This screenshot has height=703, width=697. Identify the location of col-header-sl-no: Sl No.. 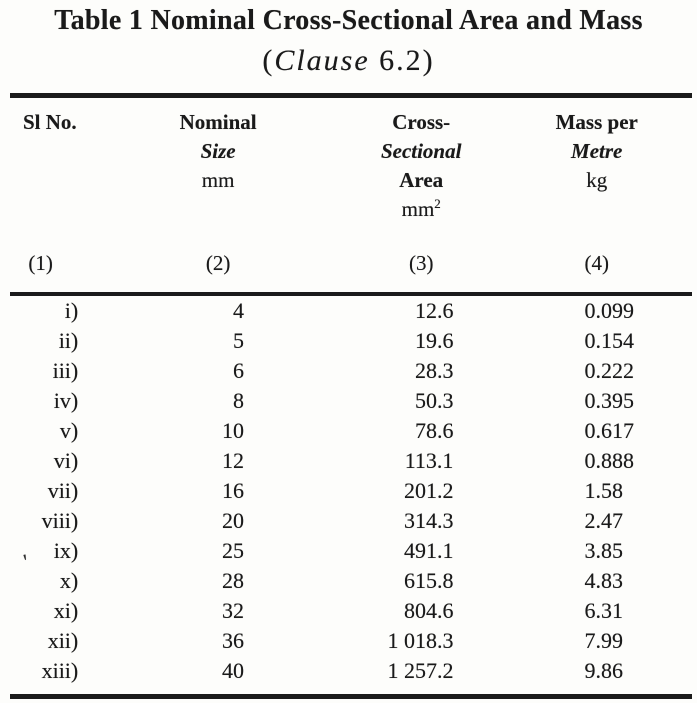
(52, 165).